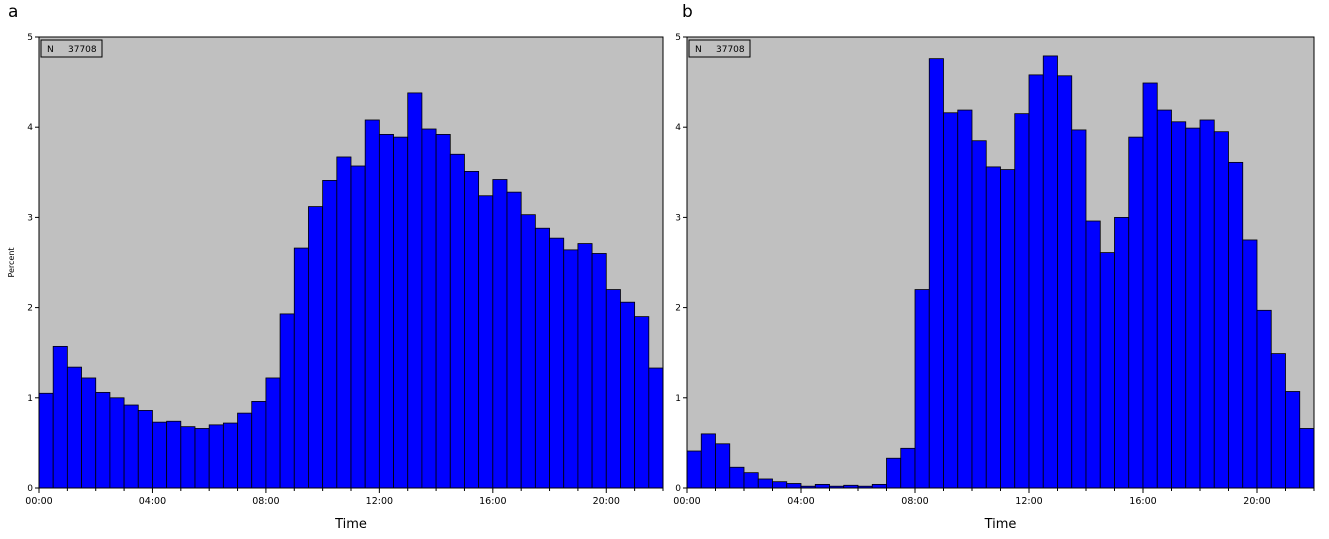 The image size is (1329, 539). What do you see at coordinates (30, 218) in the screenshot?
I see `y-tick-label: 3` at bounding box center [30, 218].